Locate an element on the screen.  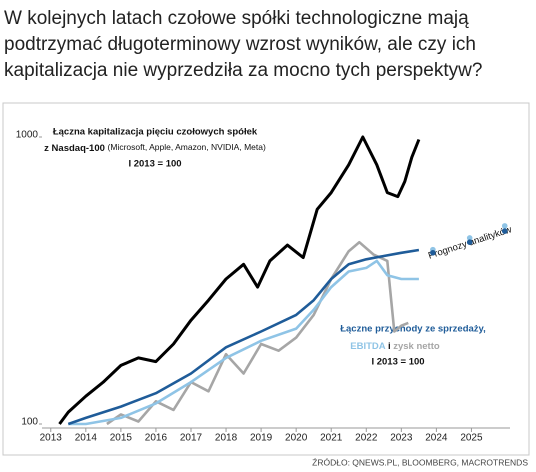
x-tick-label: 2024 is located at coordinates (436, 438).